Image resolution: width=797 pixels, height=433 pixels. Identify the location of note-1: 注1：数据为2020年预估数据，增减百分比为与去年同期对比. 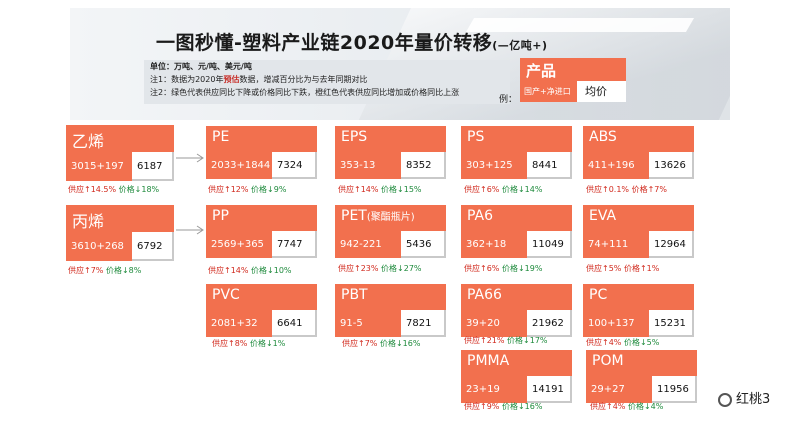
(330, 79).